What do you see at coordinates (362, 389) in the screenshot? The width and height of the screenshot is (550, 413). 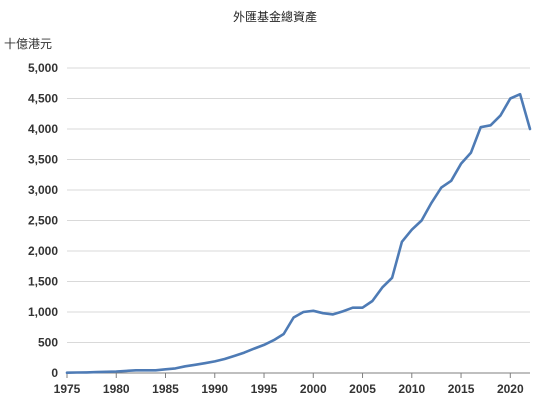 I see `x-tick-label-2005: 2005` at bounding box center [362, 389].